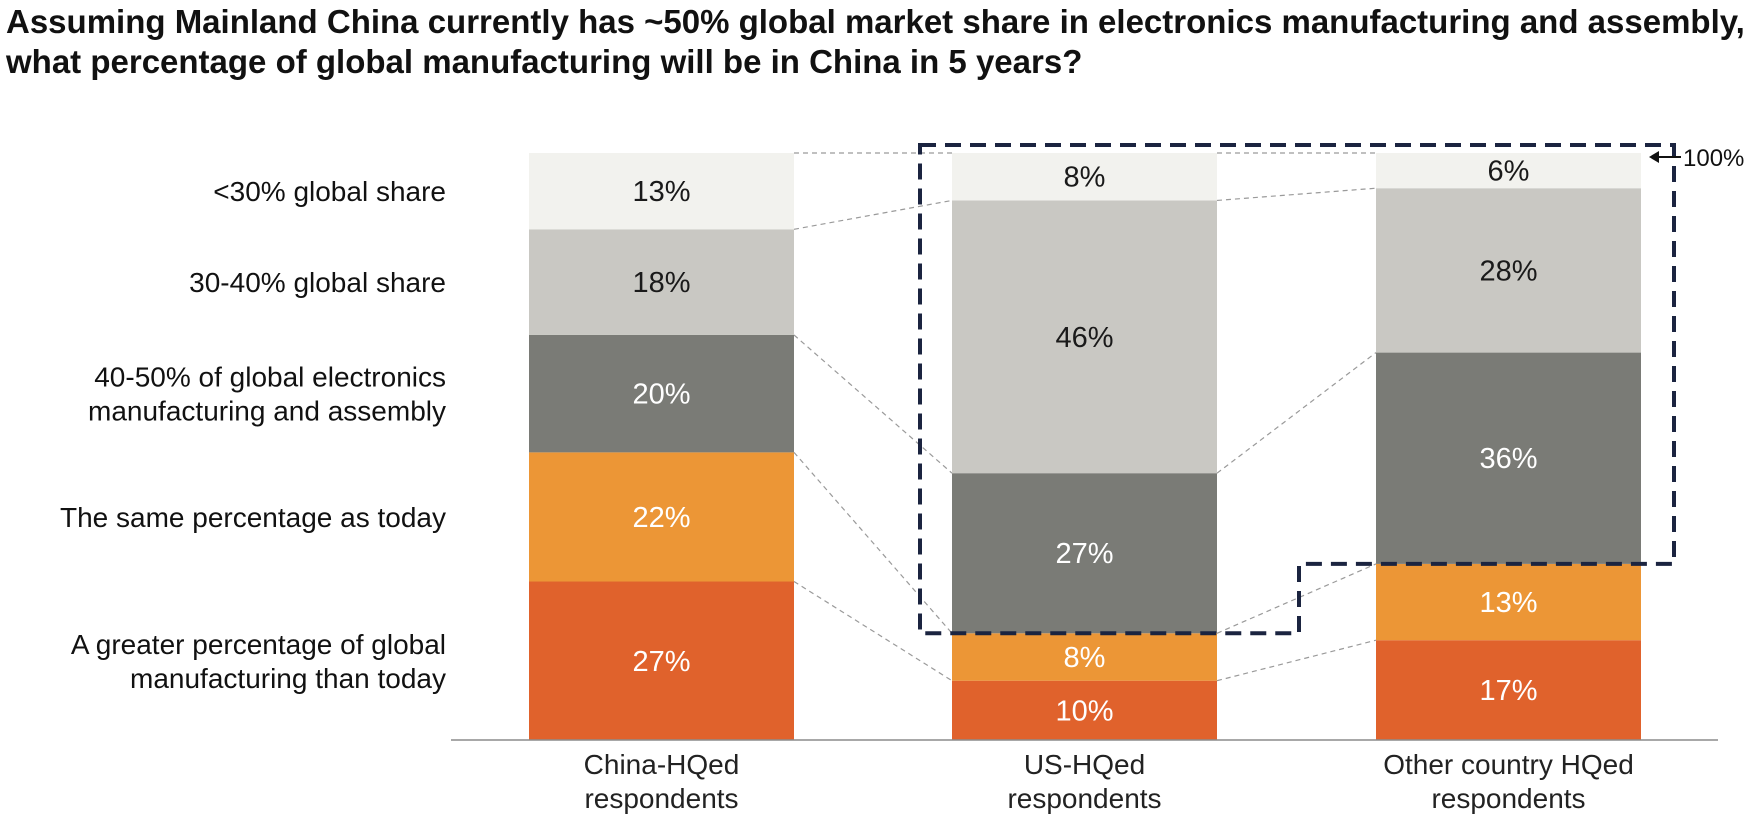 This screenshot has height=828, width=1754. What do you see at coordinates (329, 191) in the screenshot?
I see `legend-label: <30% global share` at bounding box center [329, 191].